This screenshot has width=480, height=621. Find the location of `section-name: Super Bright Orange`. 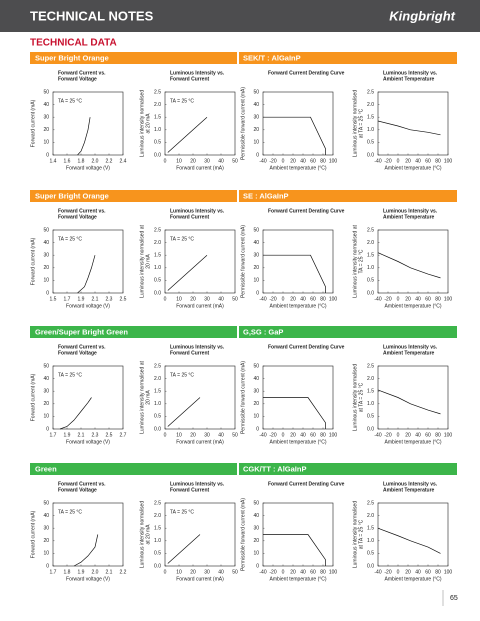

section-name: Super Bright Orange is located at coordinates (72, 57).